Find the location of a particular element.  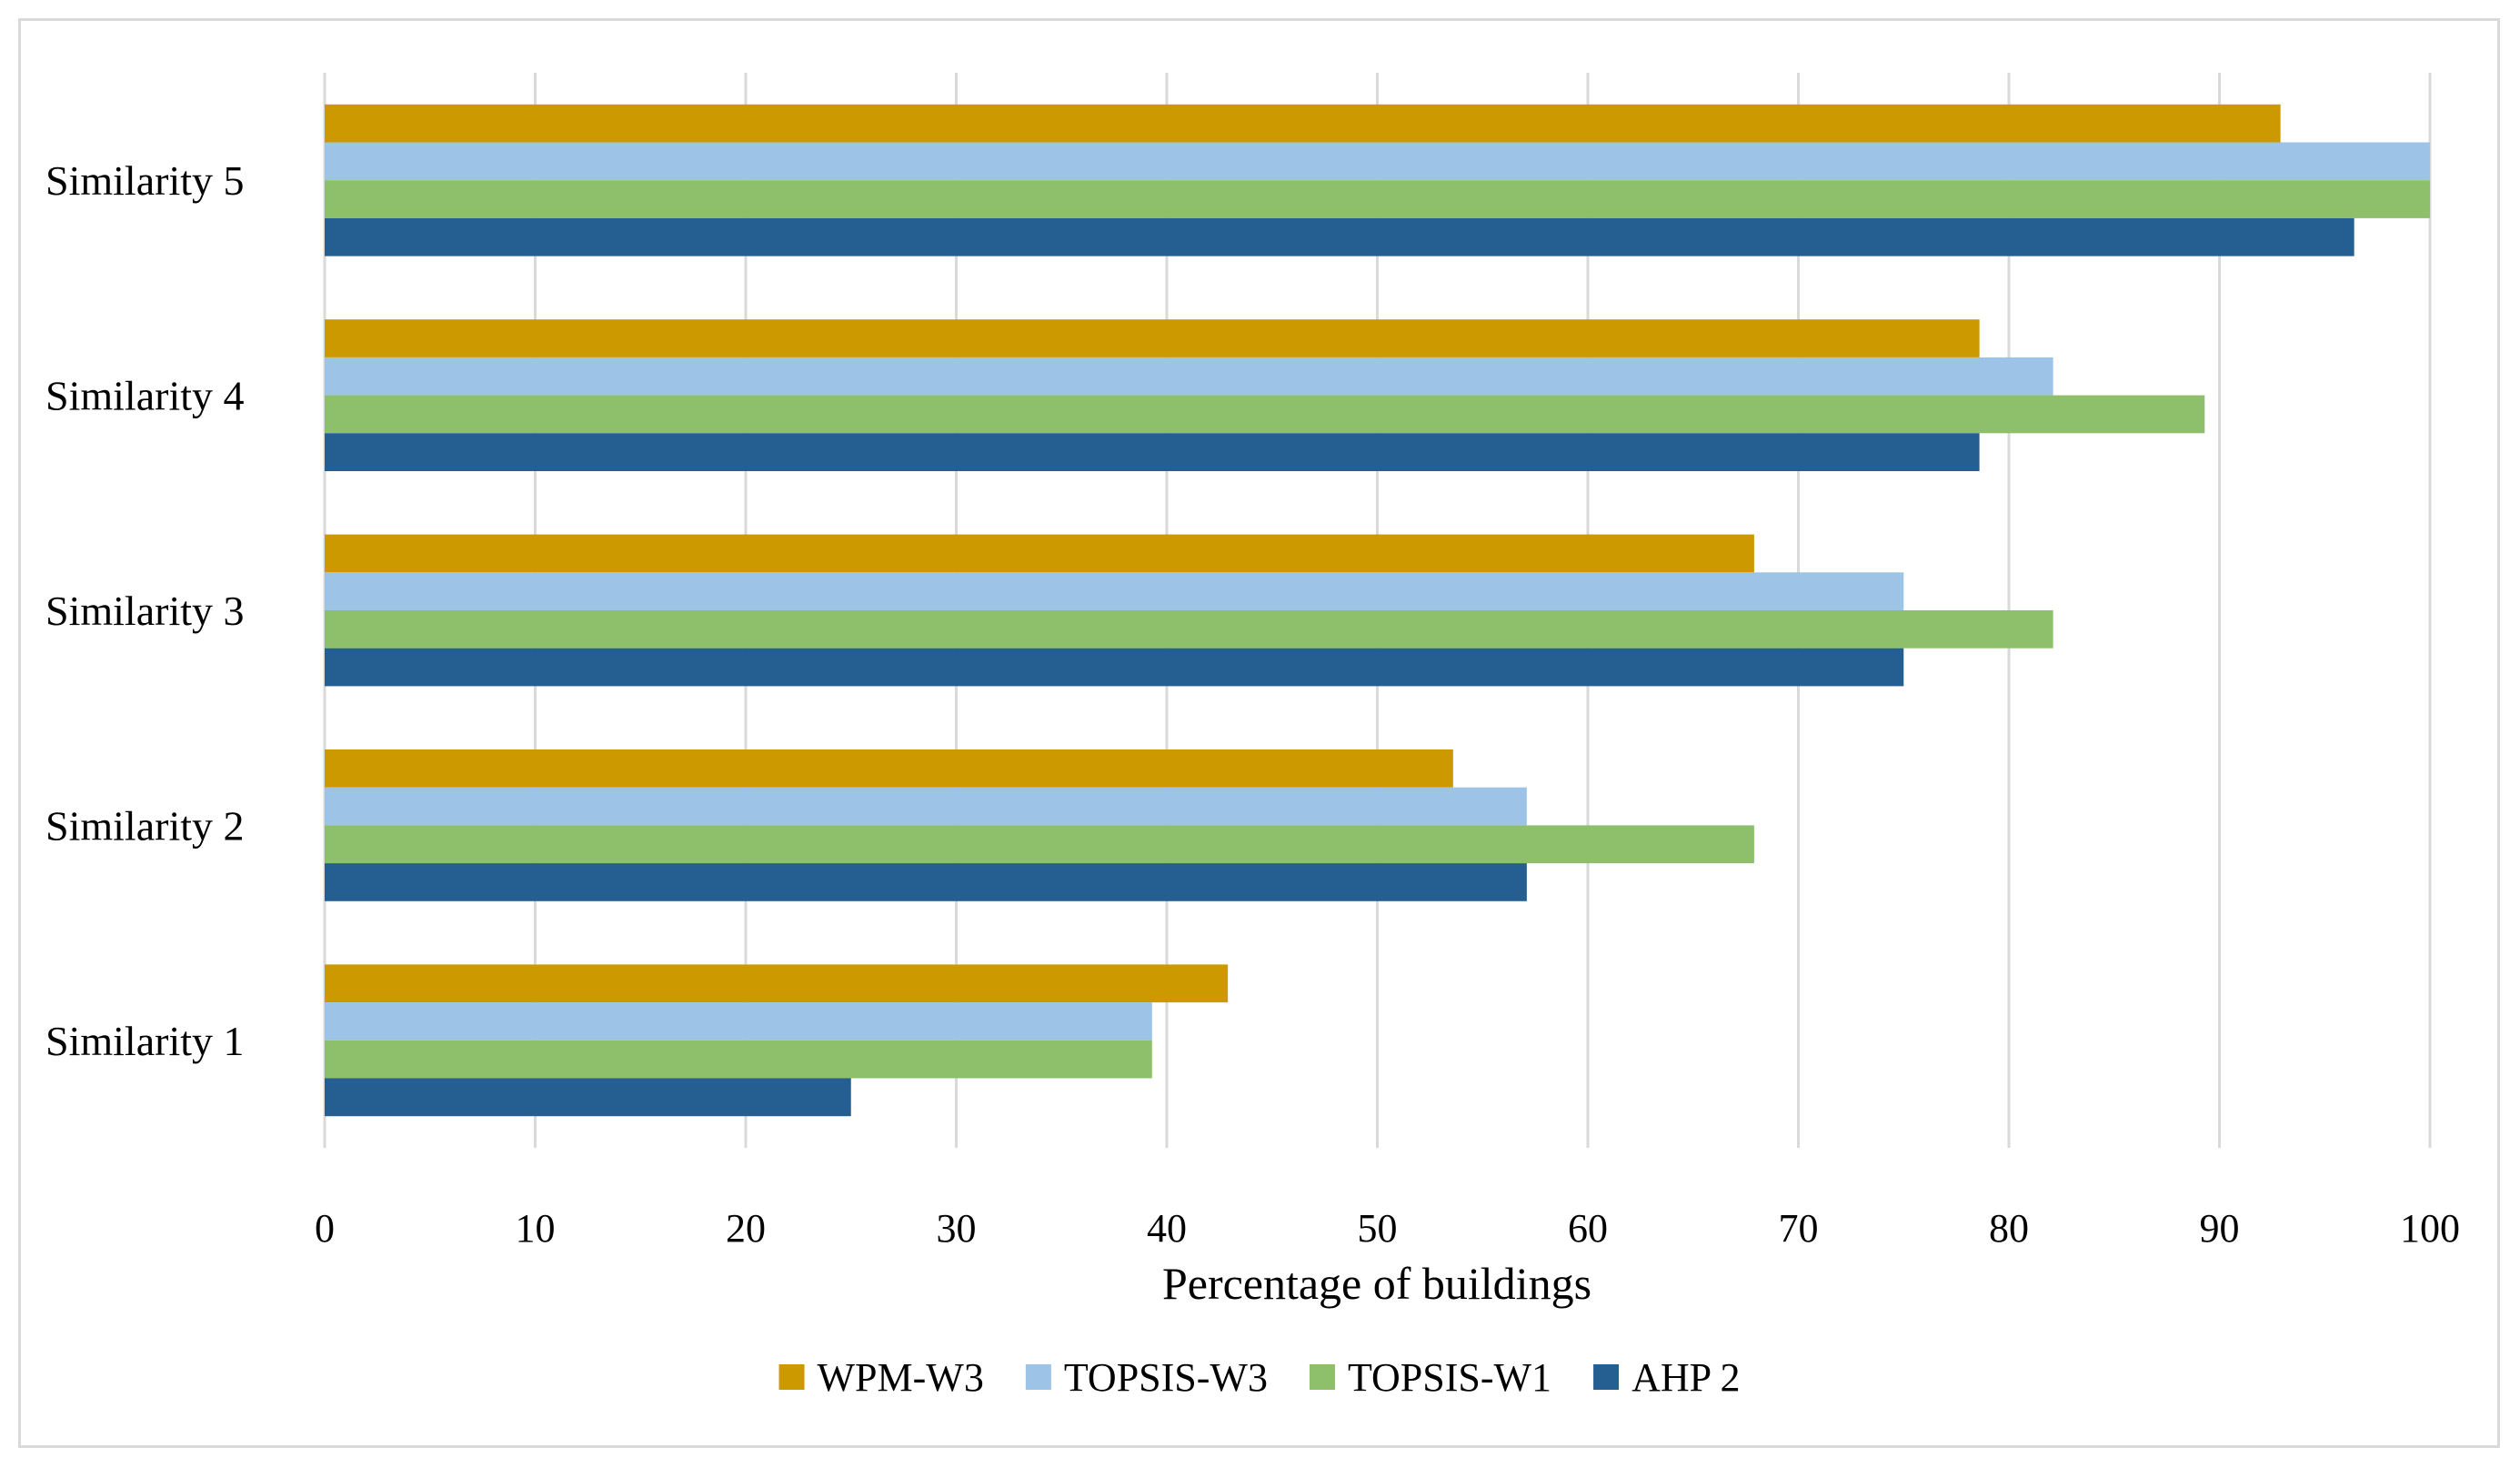

legend-item: TOPSIS-W1 is located at coordinates (1430, 1377).